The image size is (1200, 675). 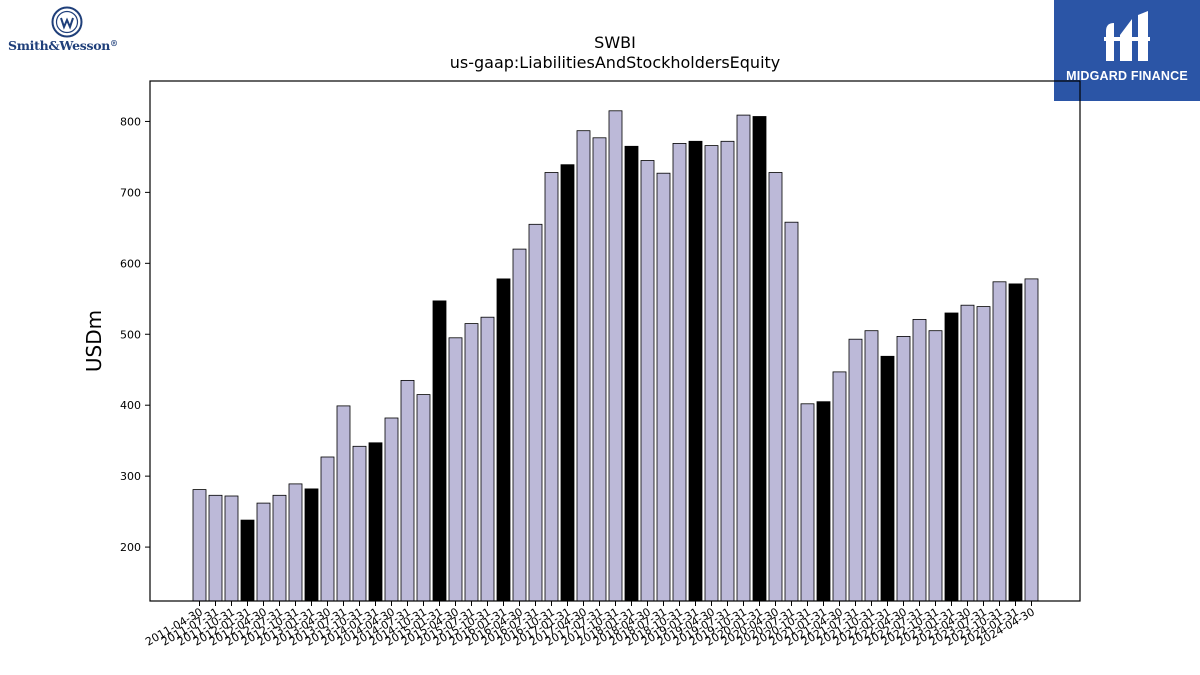 I want to click on midgard-monogram-icon, so click(x=1127, y=36).